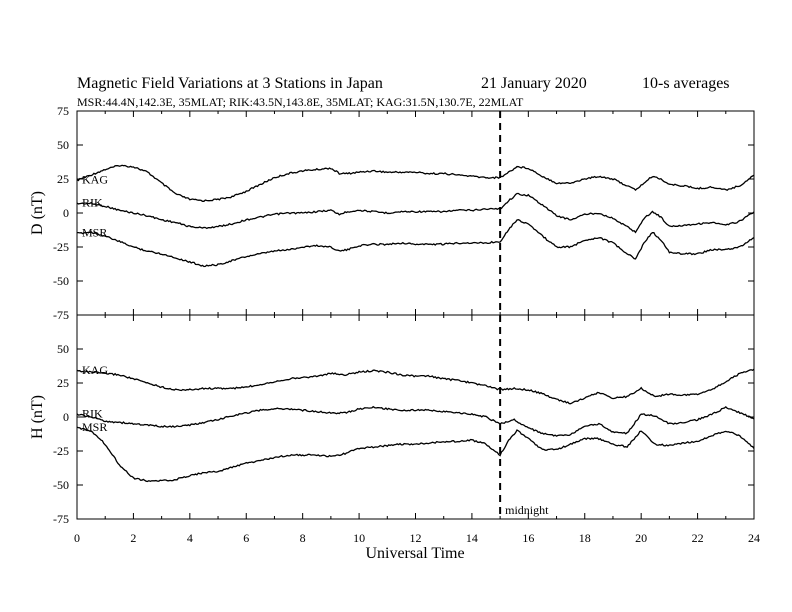 This screenshot has width=792, height=612. I want to click on x-axis-label: Universal Time, so click(414, 553).